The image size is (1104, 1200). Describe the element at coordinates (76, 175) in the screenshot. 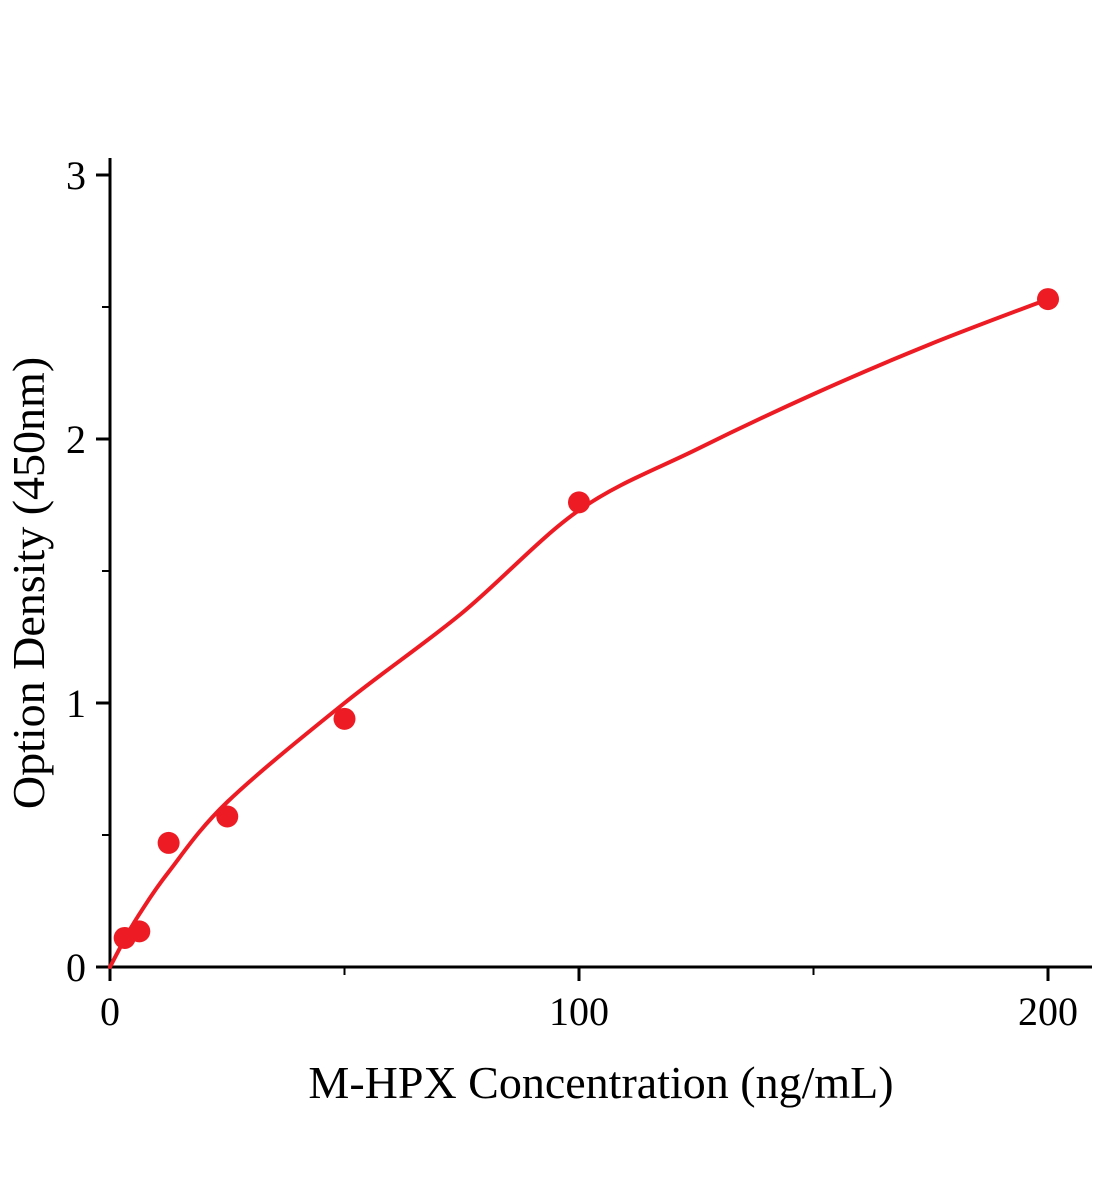

I see `y-tick-label: 3` at that location.